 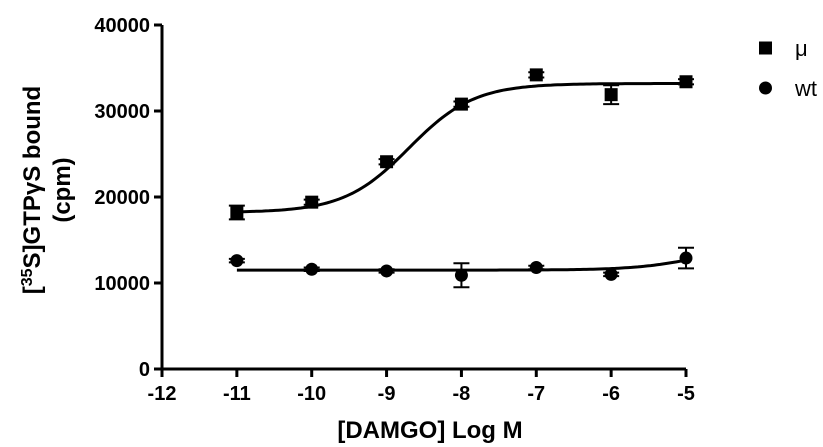 I want to click on y-tick-label: 0, so click(x=144, y=370).